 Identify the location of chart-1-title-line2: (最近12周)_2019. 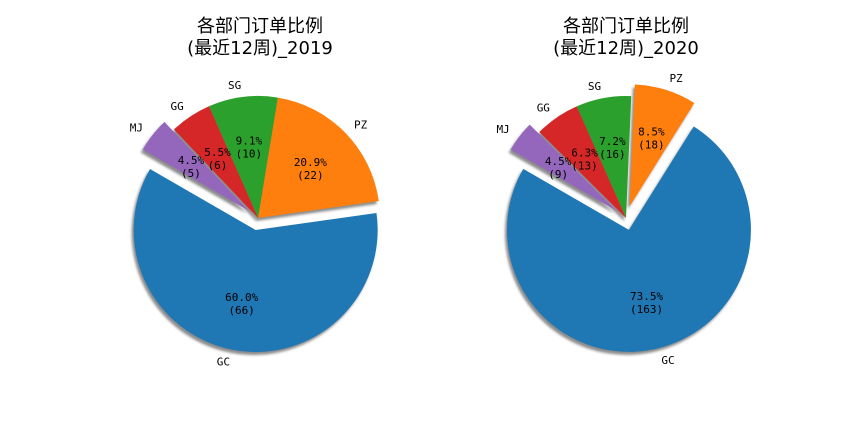
(260, 48).